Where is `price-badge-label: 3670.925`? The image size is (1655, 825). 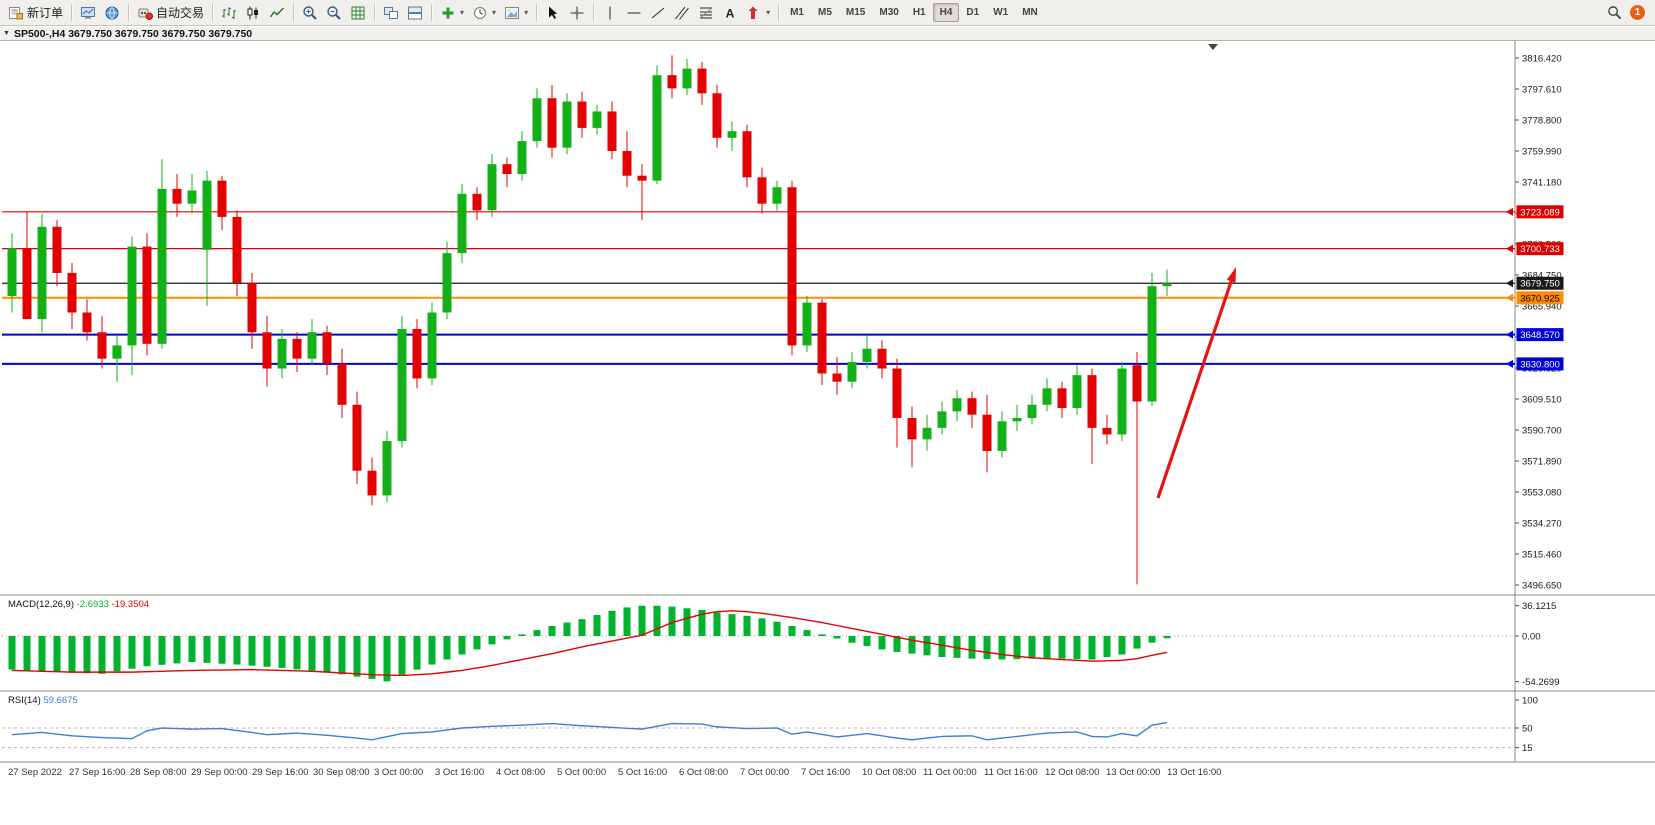 price-badge-label: 3670.925 is located at coordinates (1540, 298).